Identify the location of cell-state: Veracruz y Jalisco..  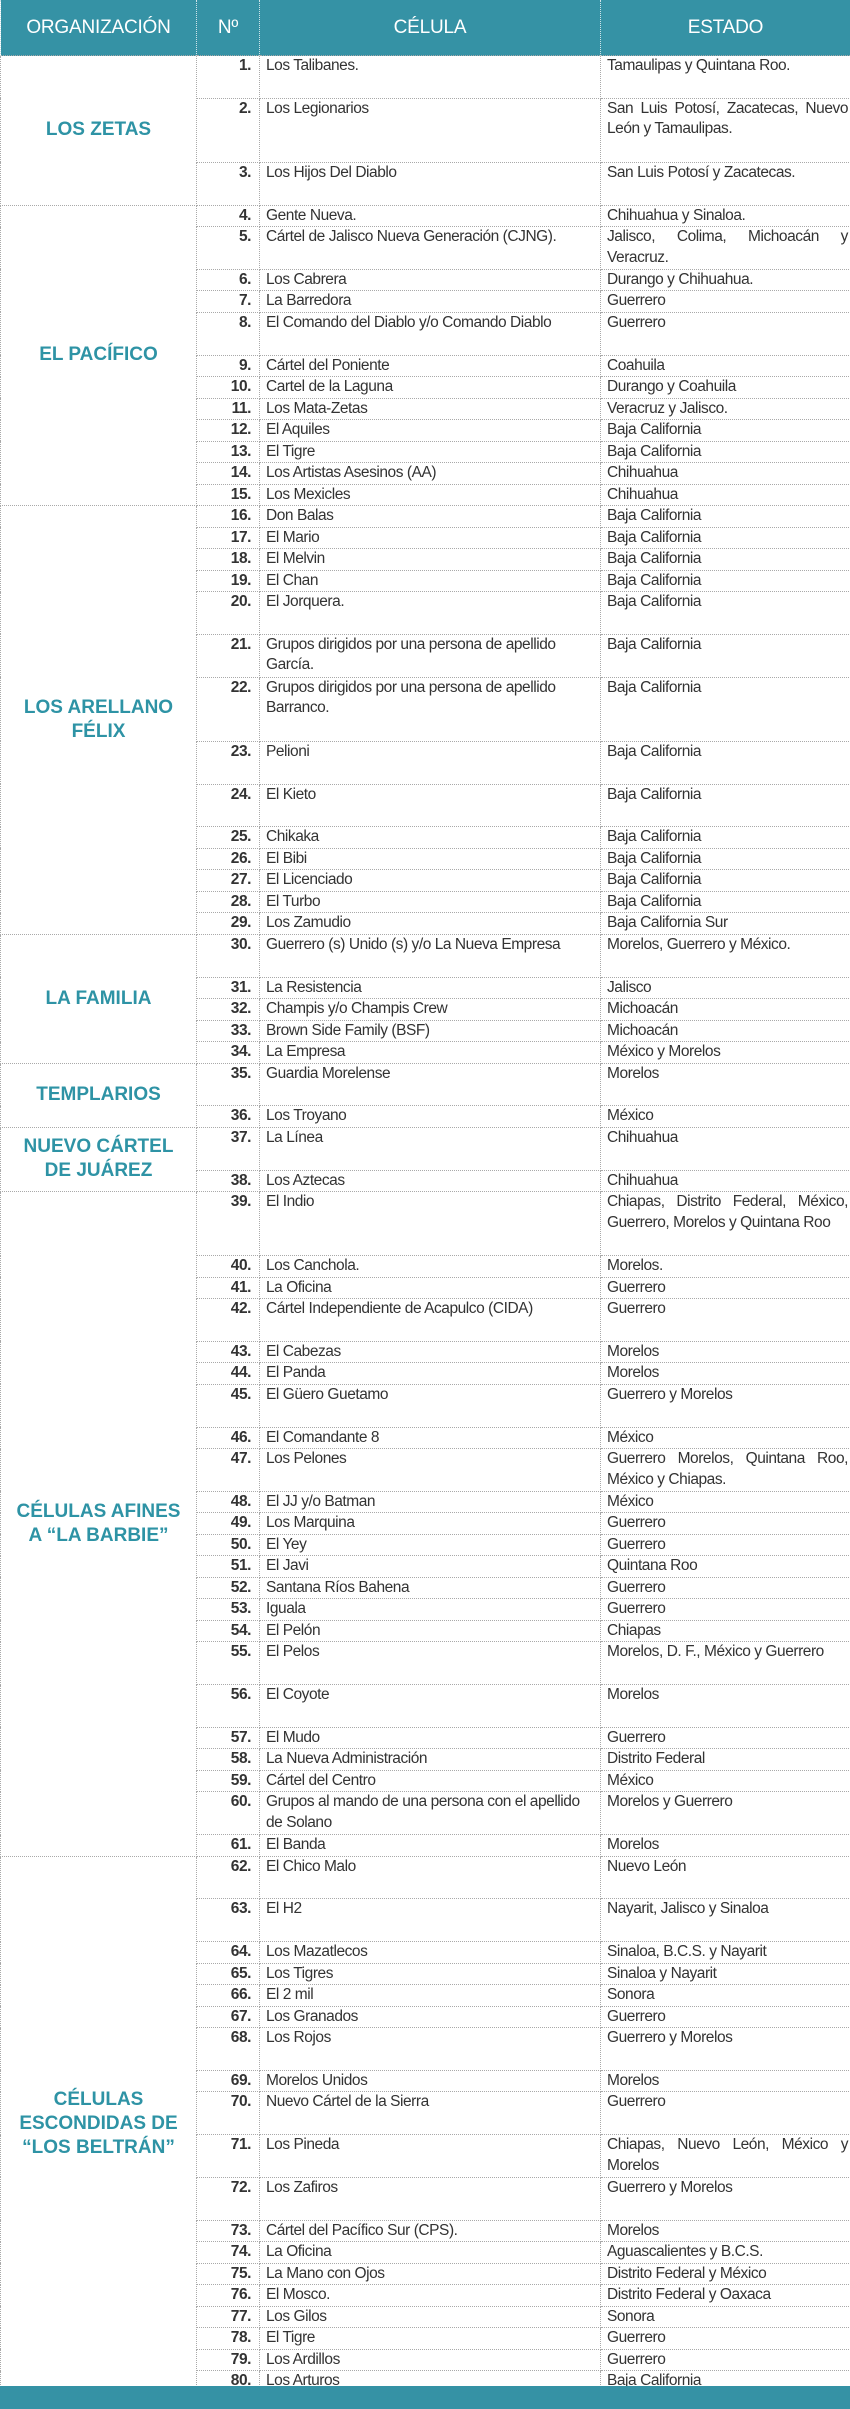
(725, 409).